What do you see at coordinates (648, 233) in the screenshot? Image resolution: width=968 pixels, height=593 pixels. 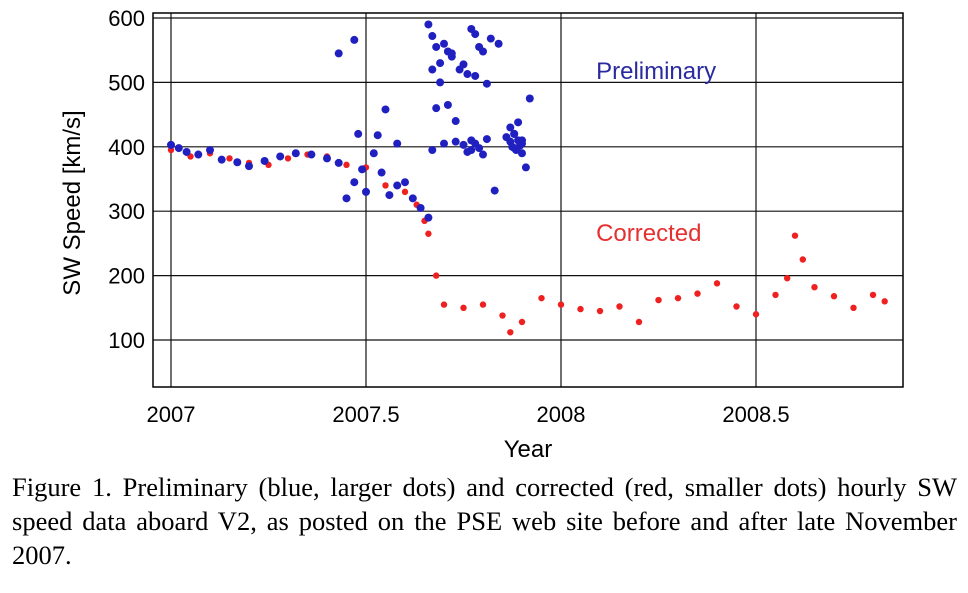 I see `annotation-corrected: Corrected` at bounding box center [648, 233].